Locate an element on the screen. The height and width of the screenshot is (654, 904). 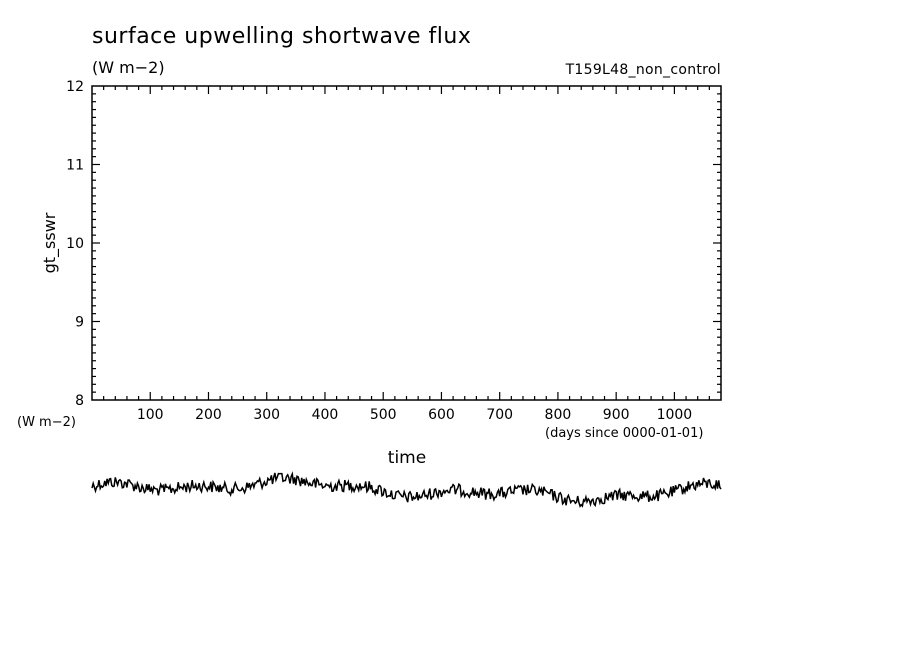
y-axis-label: gt_sswr is located at coordinates (50, 242).